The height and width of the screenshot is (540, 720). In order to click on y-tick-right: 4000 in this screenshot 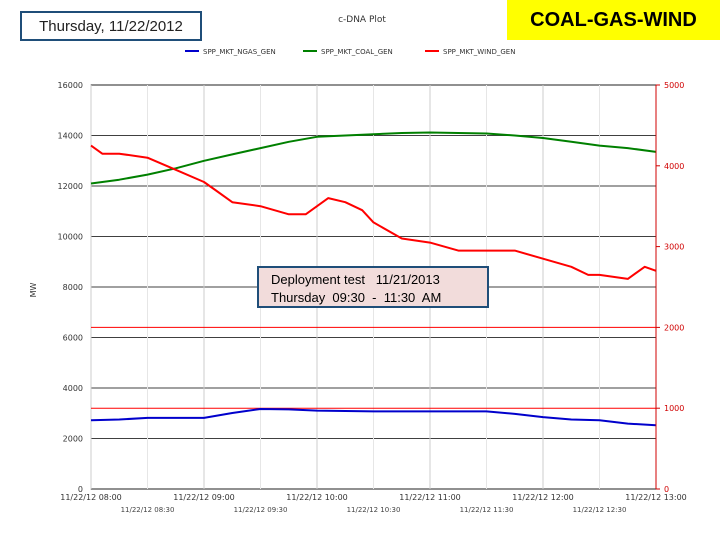, I will do `click(674, 166)`.